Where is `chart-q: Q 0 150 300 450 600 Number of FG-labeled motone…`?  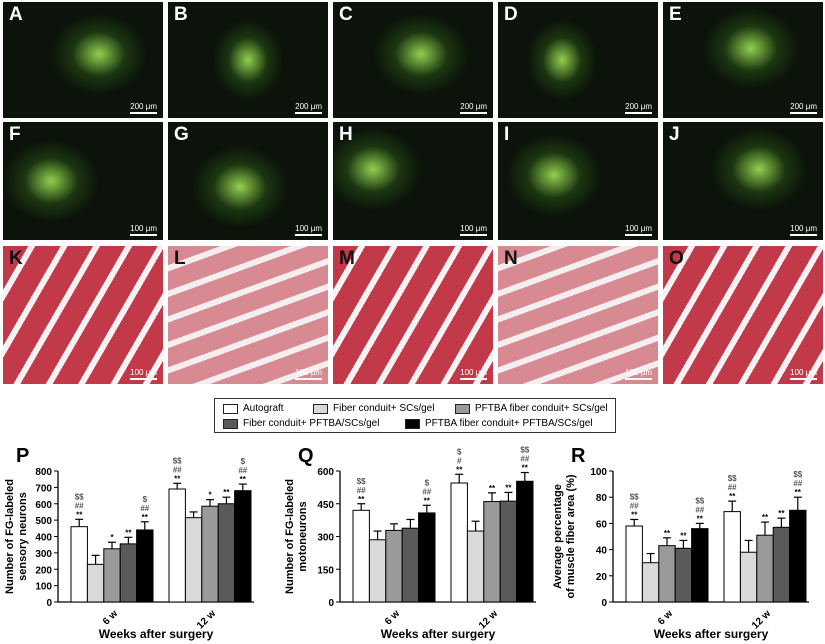
chart-q: Q 0 150 300 450 600 Number of FG-labeled motone… is located at coordinates (410, 543).